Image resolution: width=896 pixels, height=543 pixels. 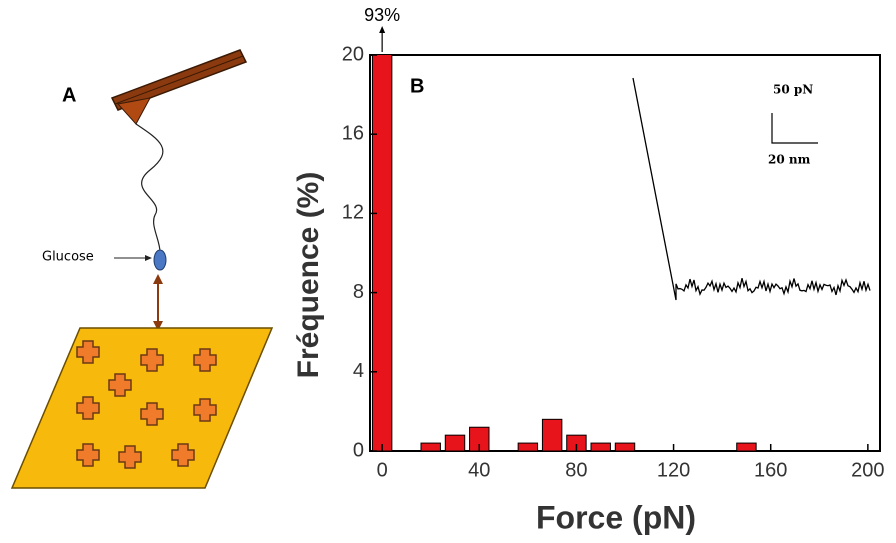 What do you see at coordinates (382, 470) in the screenshot?
I see `x-tick-label: 0` at bounding box center [382, 470].